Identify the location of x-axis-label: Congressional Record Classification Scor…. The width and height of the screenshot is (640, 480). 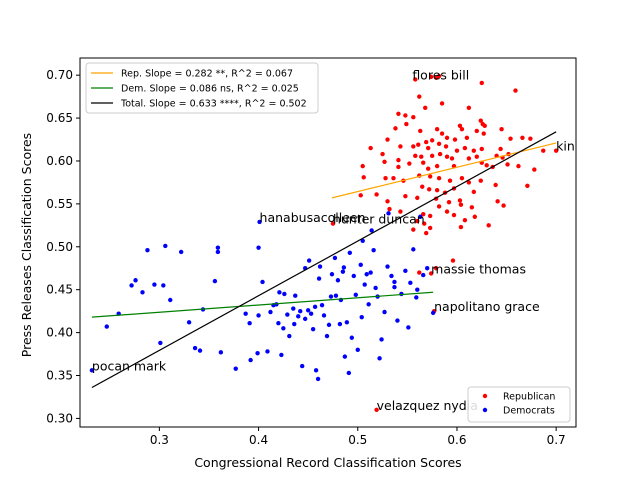
(327, 462).